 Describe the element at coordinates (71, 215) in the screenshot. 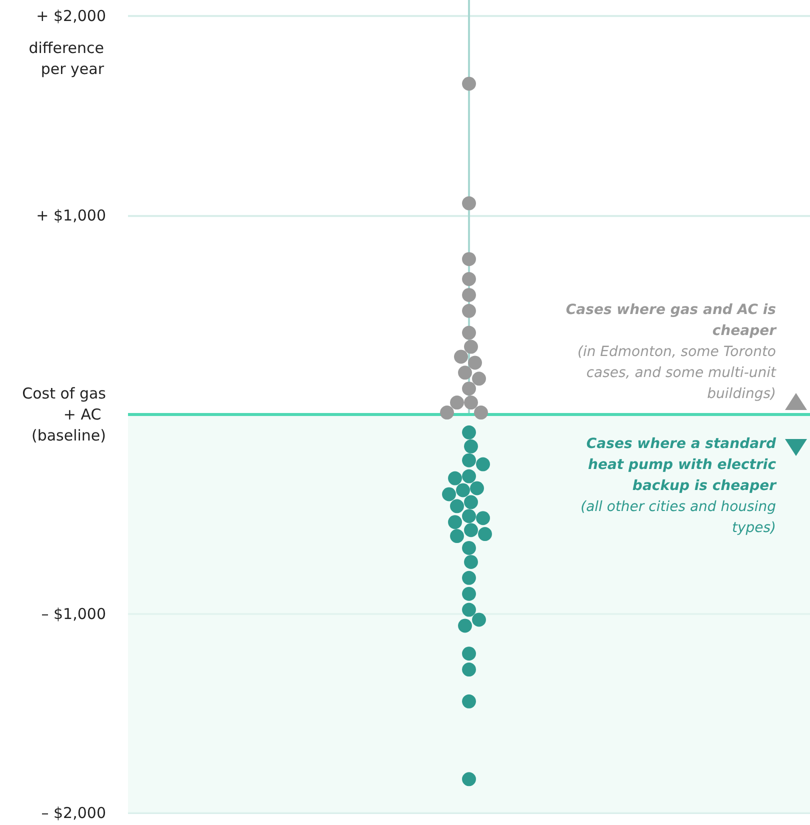

I see `y-tick-label: + $1,000` at that location.